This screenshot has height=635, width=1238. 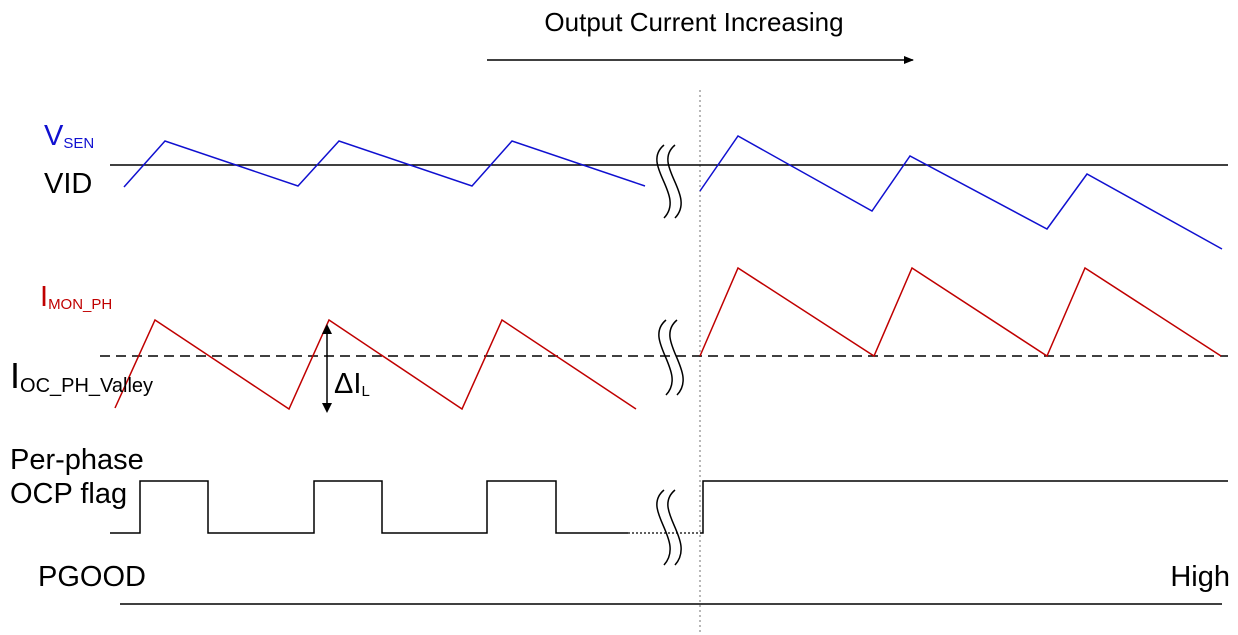 What do you see at coordinates (68, 494) in the screenshot?
I see `ocp-label-line2: OCP flag` at bounding box center [68, 494].